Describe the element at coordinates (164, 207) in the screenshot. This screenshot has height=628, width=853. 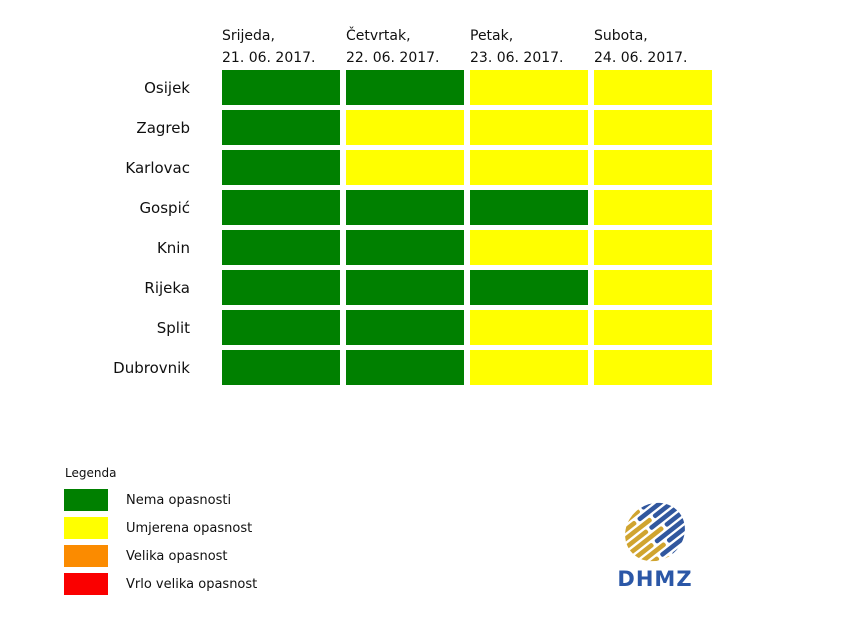
I see `city-label: Gospić` at that location.